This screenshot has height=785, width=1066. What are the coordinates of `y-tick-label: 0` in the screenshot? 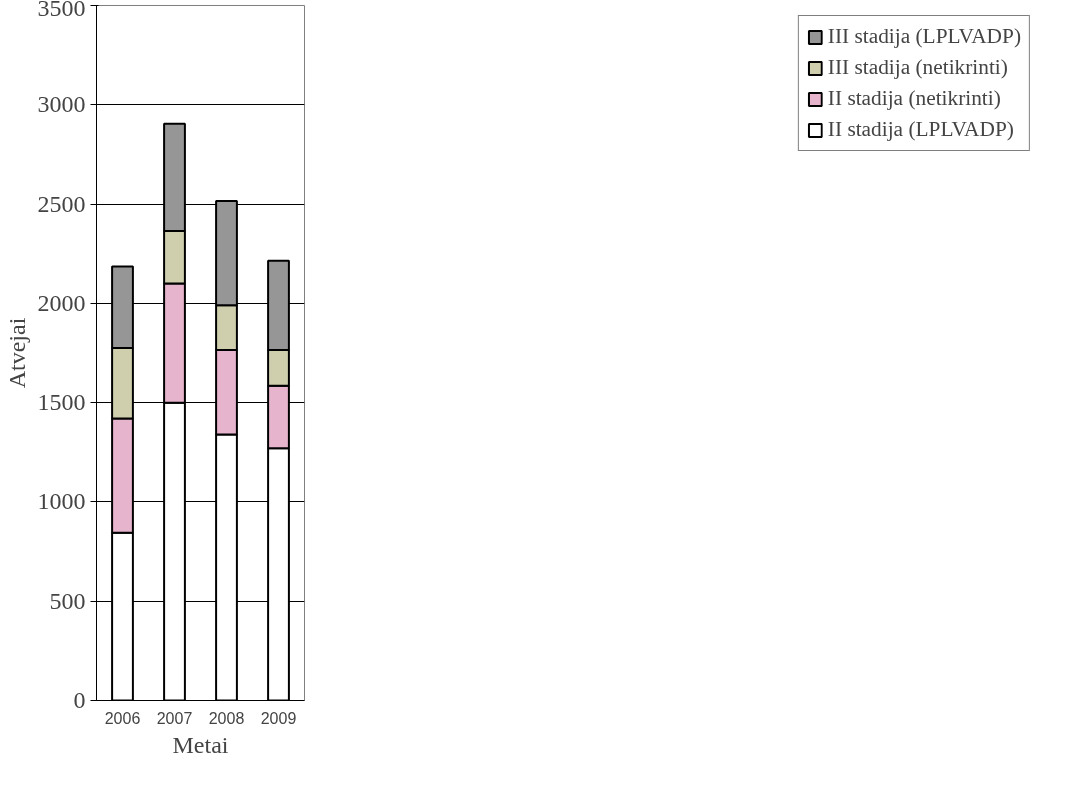 It's located at (79, 700).